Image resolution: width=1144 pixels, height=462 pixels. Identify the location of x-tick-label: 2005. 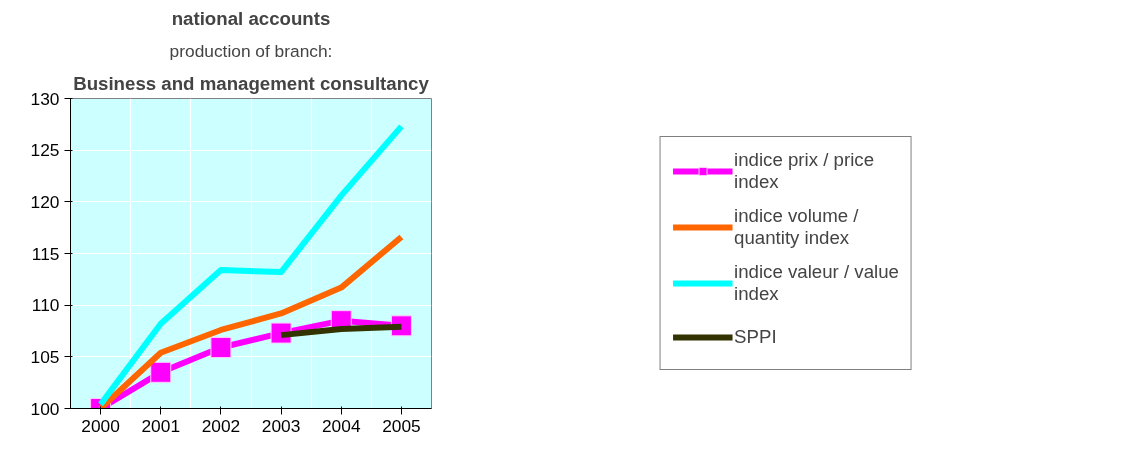
(401, 425).